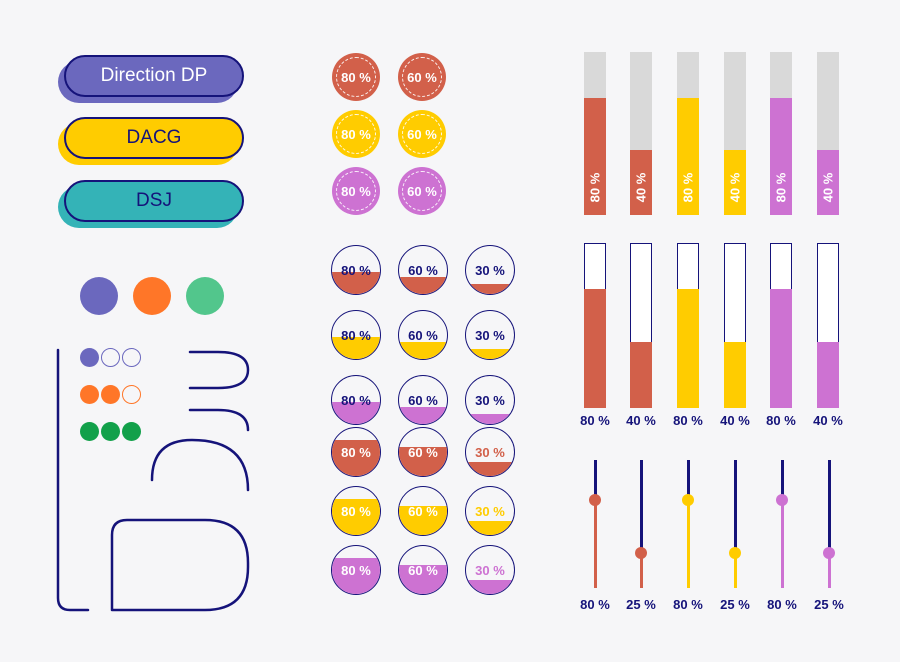 Image resolution: width=900 pixels, height=662 pixels. What do you see at coordinates (828, 187) in the screenshot?
I see `bar-value: 40 %` at bounding box center [828, 187].